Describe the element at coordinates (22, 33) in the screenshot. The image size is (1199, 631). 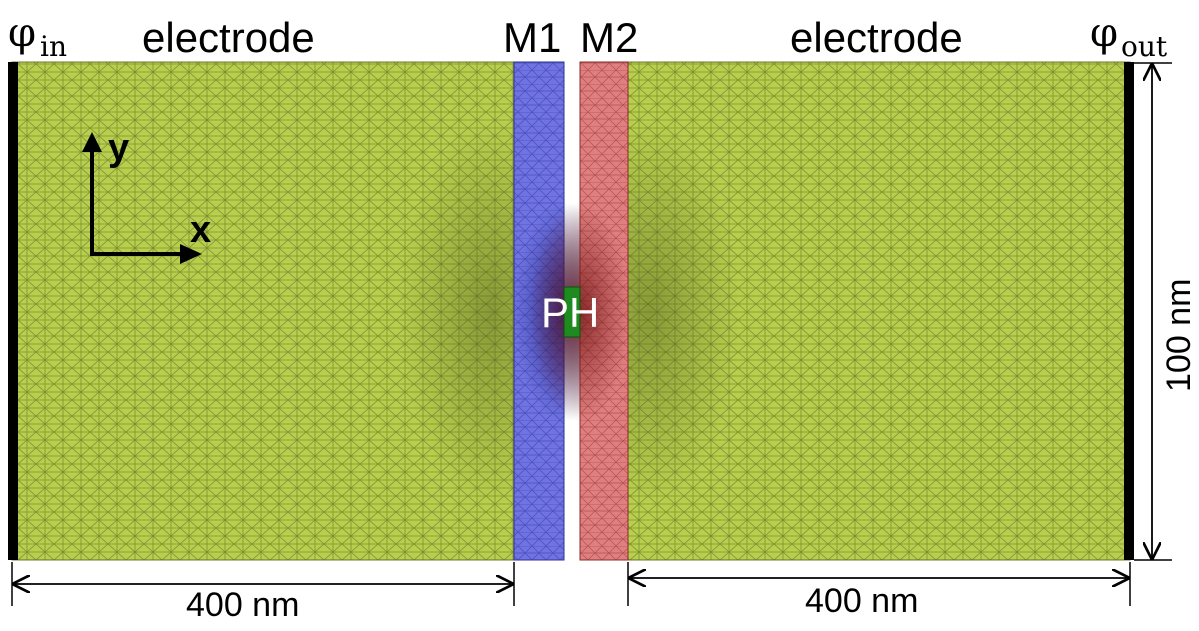
I see `phi-in-symbol: φ` at that location.